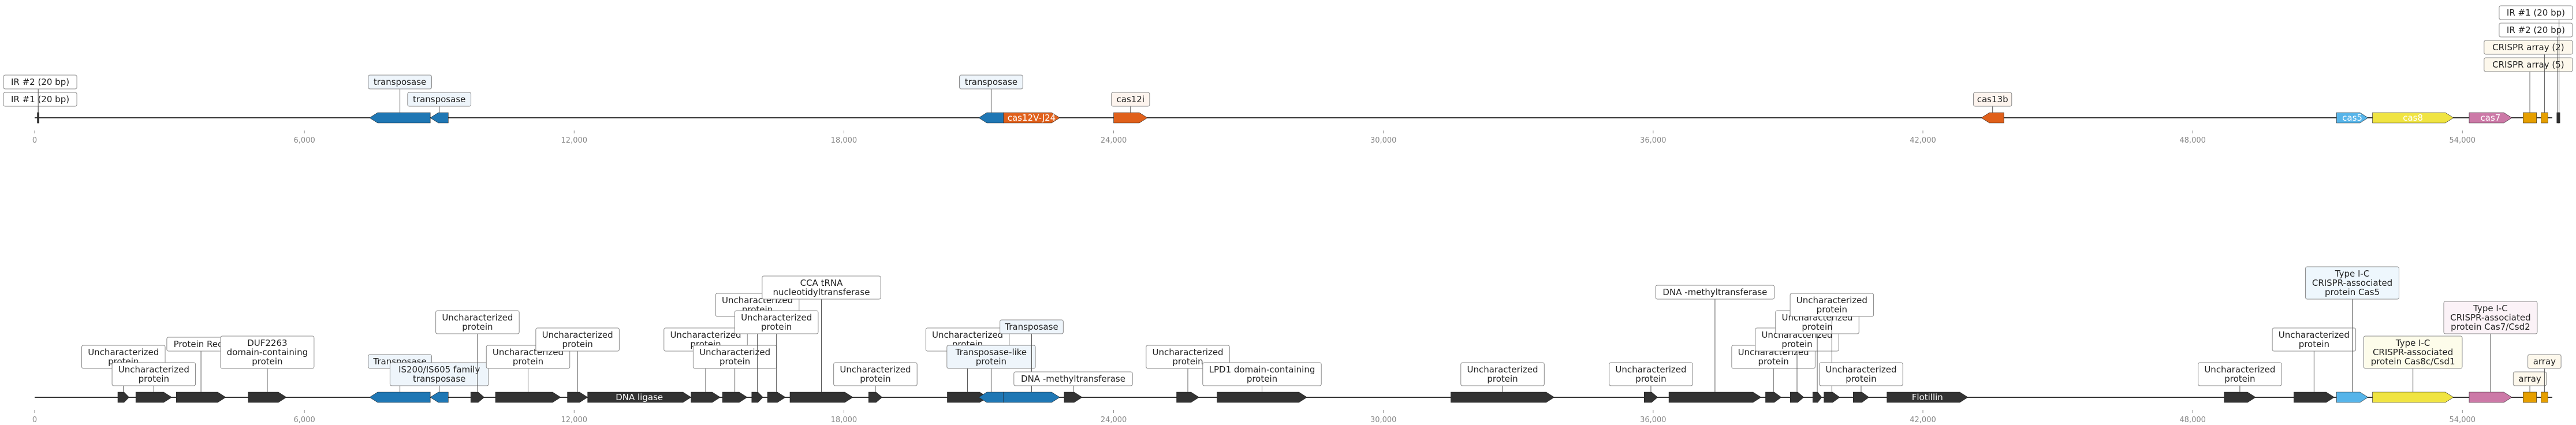  I want to click on gene-label: transposase, so click(991, 82).